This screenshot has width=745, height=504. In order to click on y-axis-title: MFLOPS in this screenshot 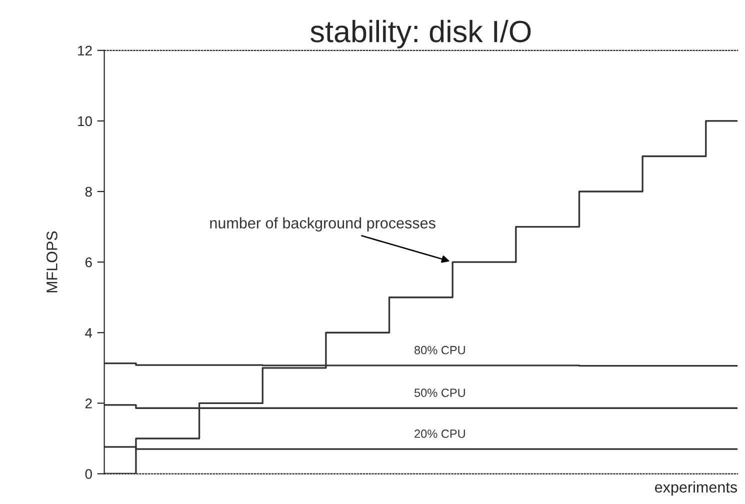, I will do `click(52, 261)`.